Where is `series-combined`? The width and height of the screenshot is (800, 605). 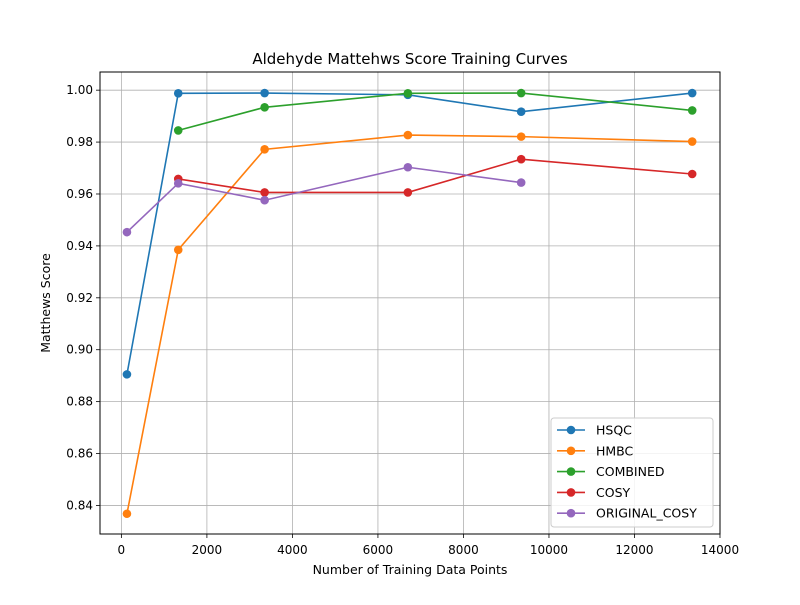 series-combined is located at coordinates (435, 111).